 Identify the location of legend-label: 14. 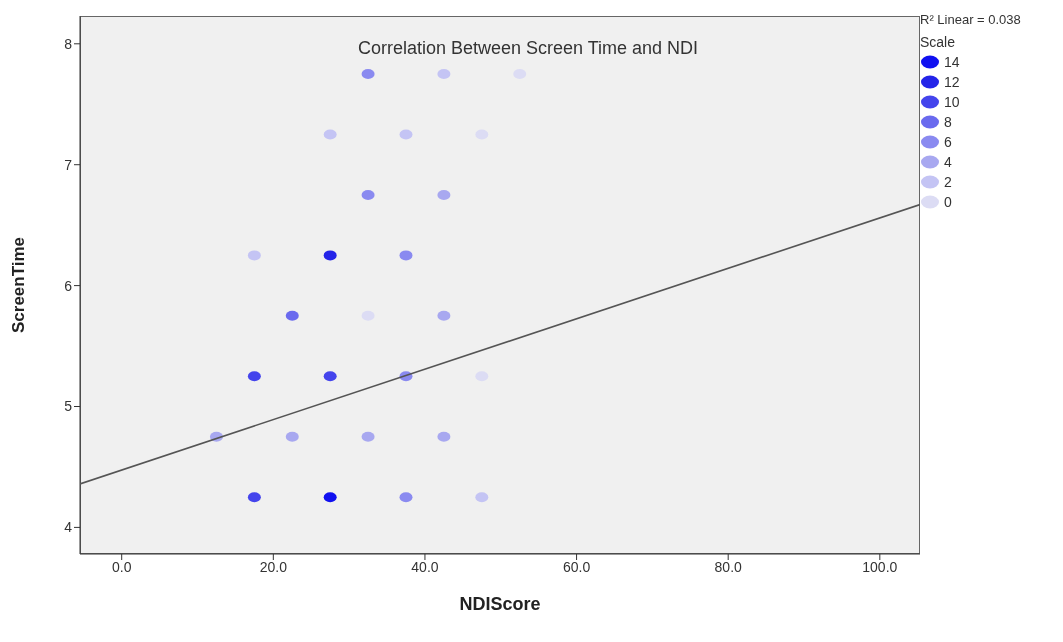
(952, 62).